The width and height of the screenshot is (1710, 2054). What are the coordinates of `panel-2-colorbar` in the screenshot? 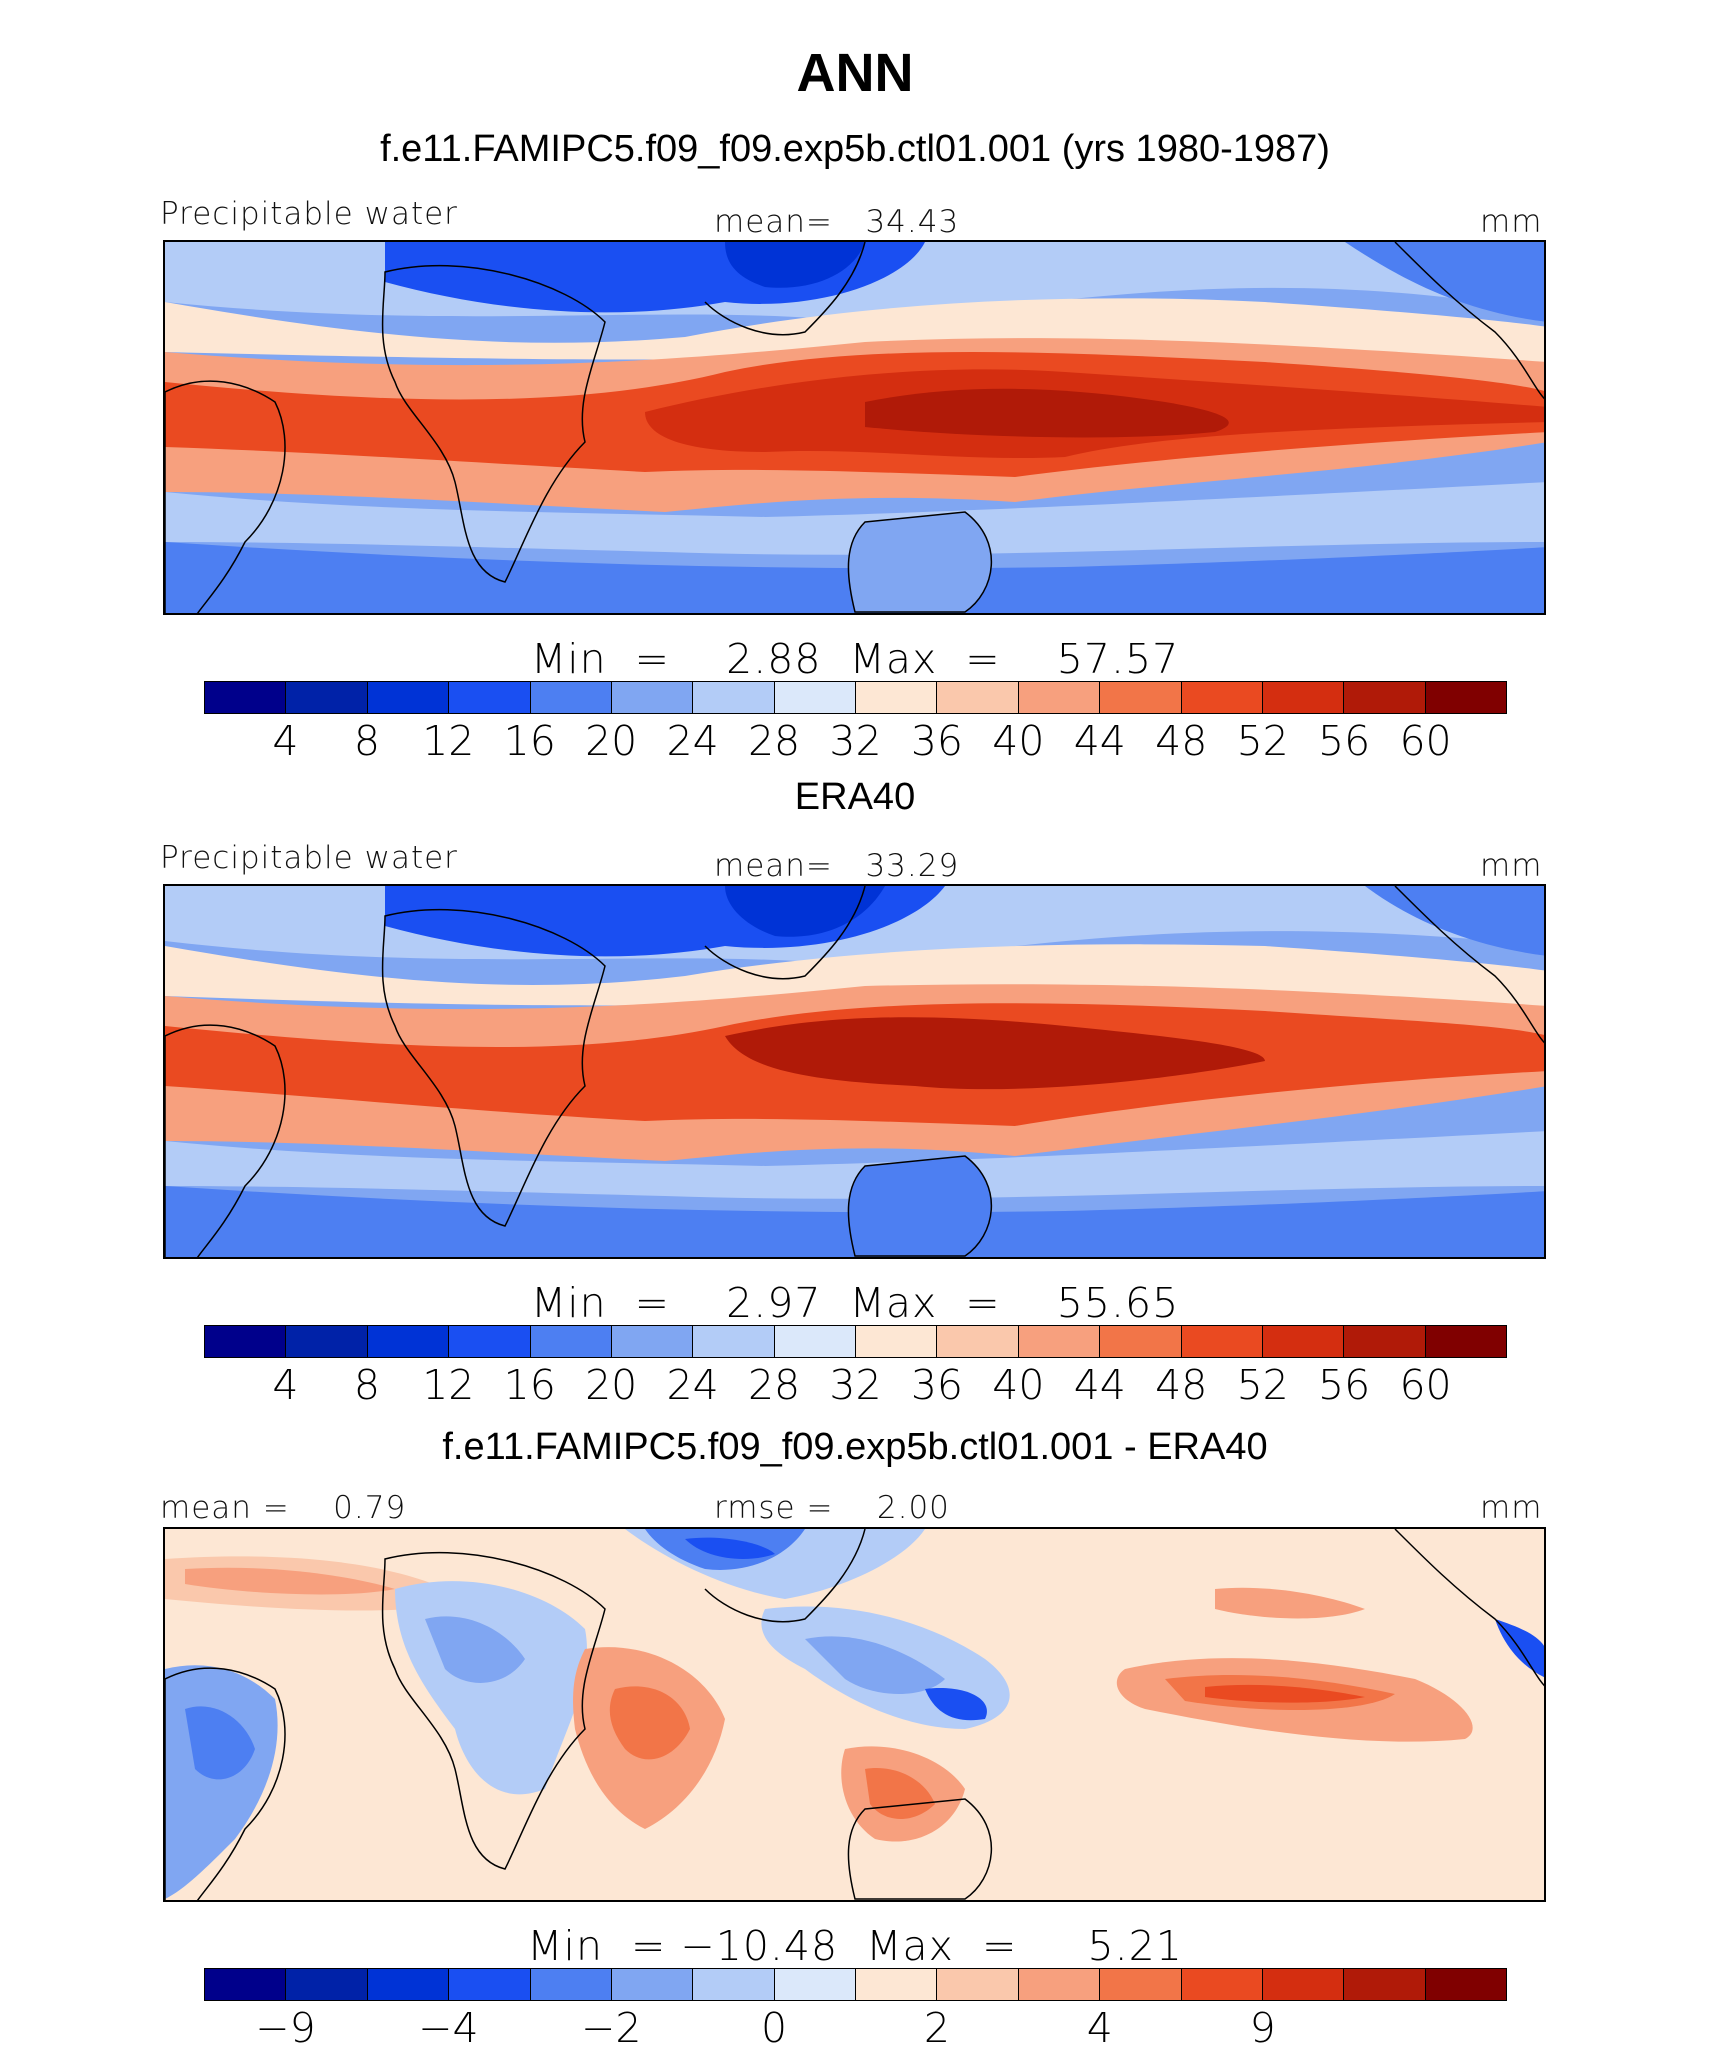 It's located at (855, 1341).